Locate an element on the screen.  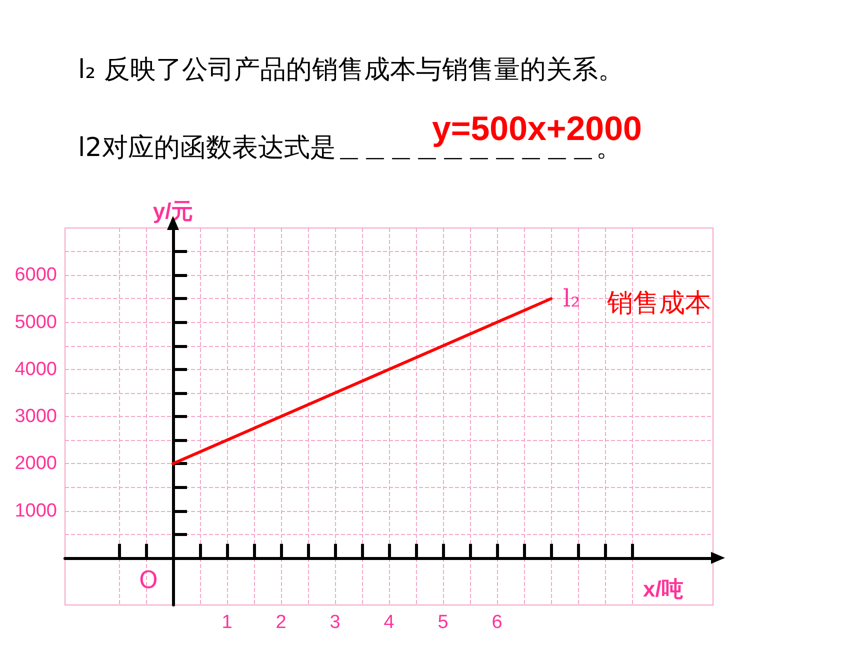
annotation: 销售成本 is located at coordinates (658, 303).